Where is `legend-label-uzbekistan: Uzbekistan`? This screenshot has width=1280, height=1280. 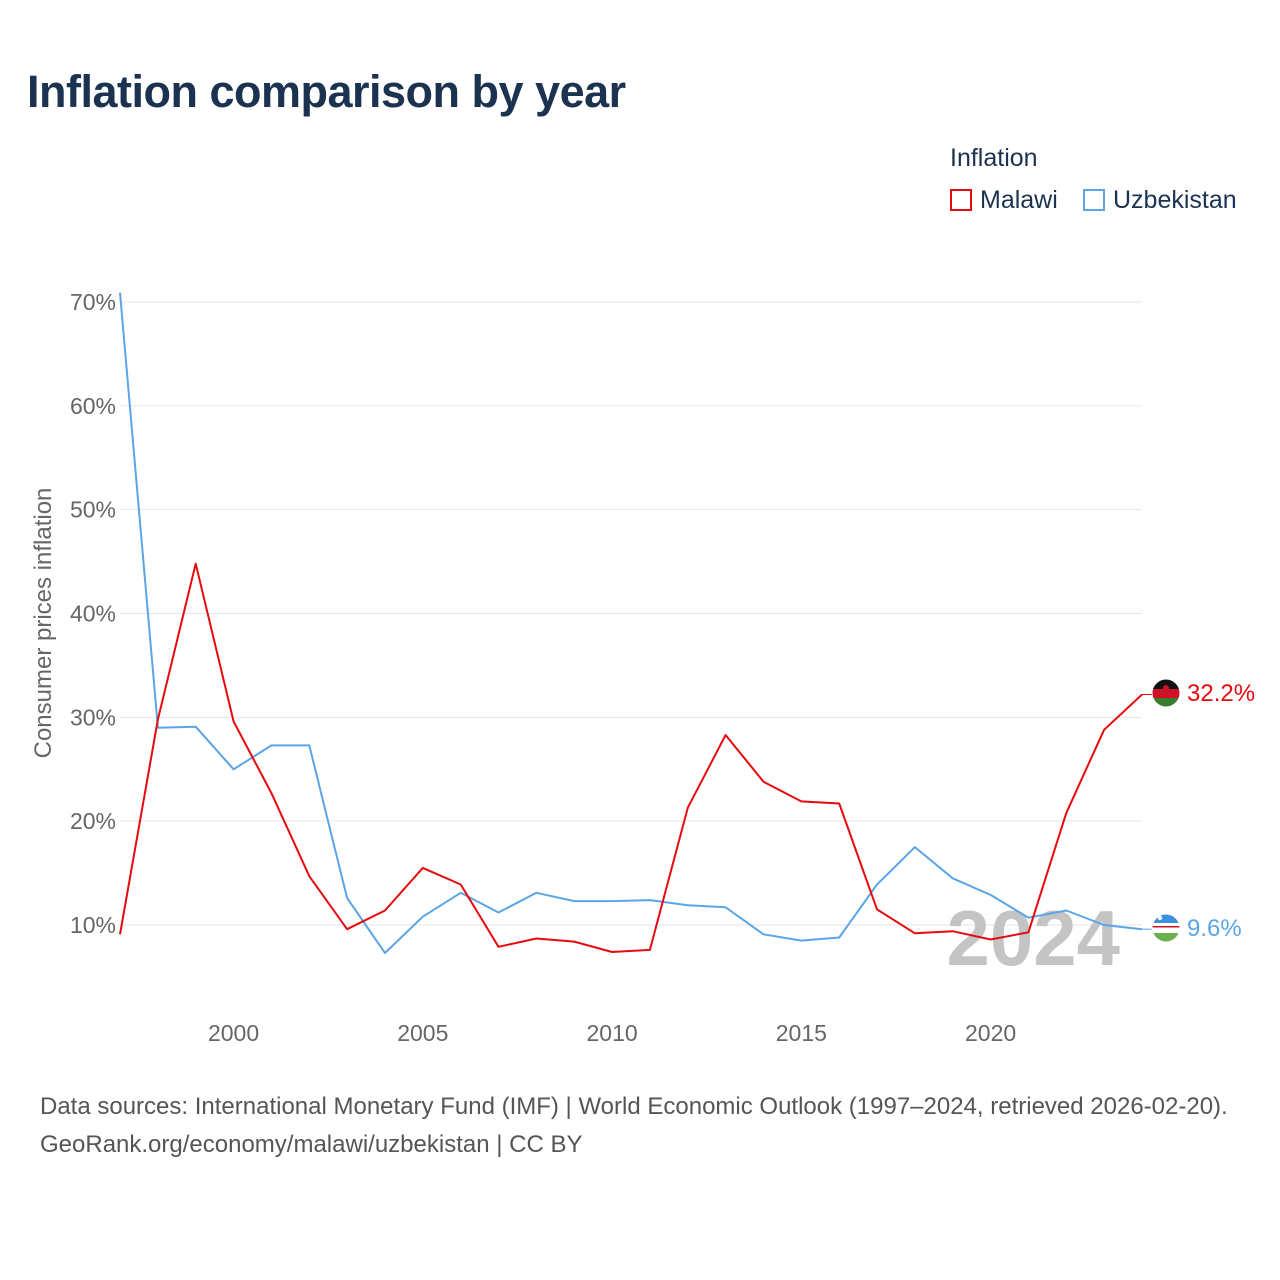 legend-label-uzbekistan: Uzbekistan is located at coordinates (1175, 199).